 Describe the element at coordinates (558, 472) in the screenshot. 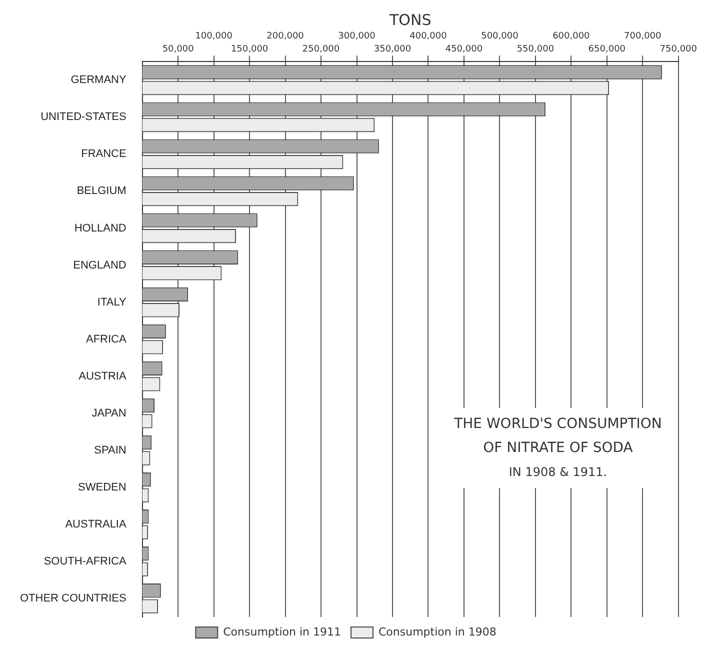

I see `text: IN 1908 & 1911.` at that location.